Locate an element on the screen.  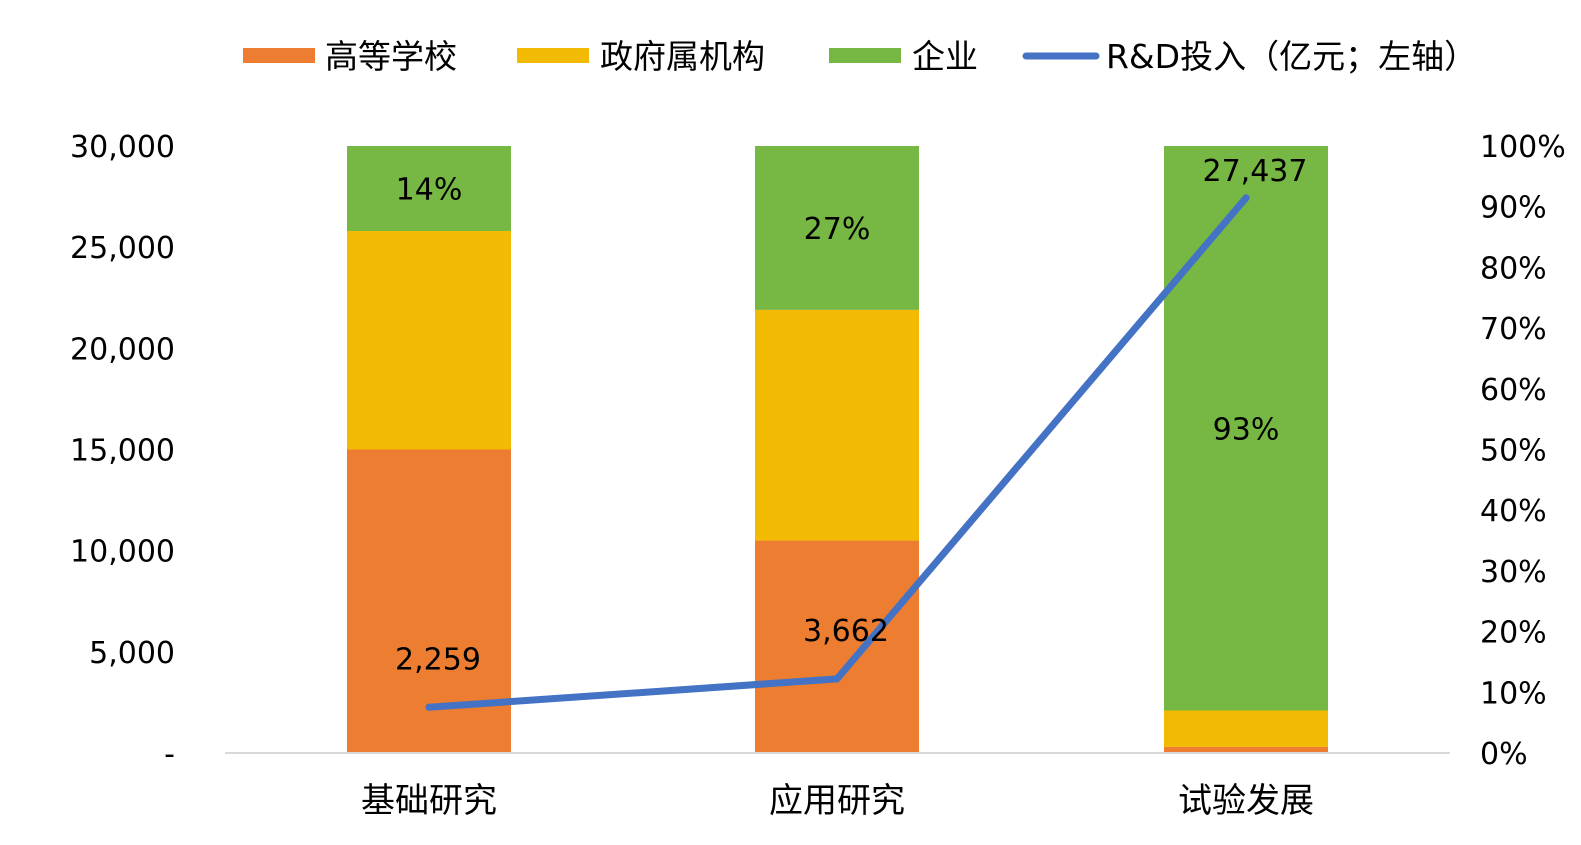
left-axis-tick-label: 20,000 is located at coordinates (122, 349).